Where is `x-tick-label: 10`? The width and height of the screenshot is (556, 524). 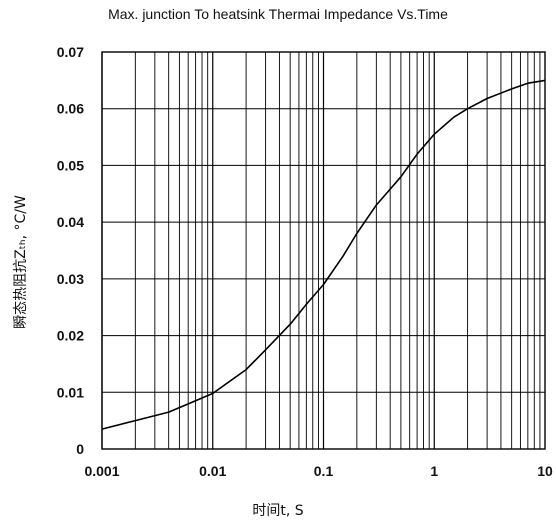 x-tick-label: 10 is located at coordinates (545, 471).